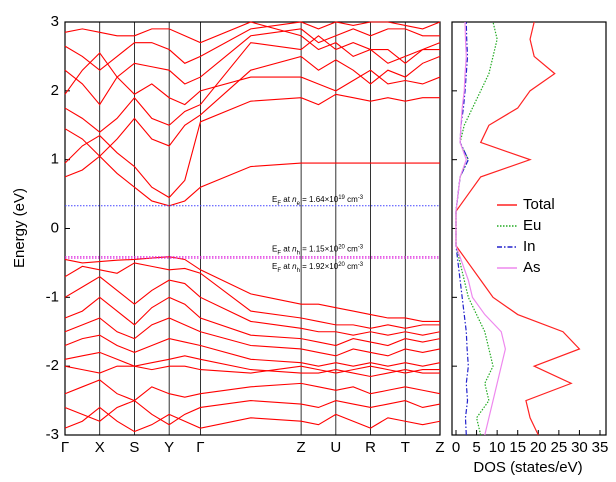 Image resolution: width=616 pixels, height=482 pixels. Describe the element at coordinates (456, 447) in the screenshot. I see `x-tick-label: 0` at that location.